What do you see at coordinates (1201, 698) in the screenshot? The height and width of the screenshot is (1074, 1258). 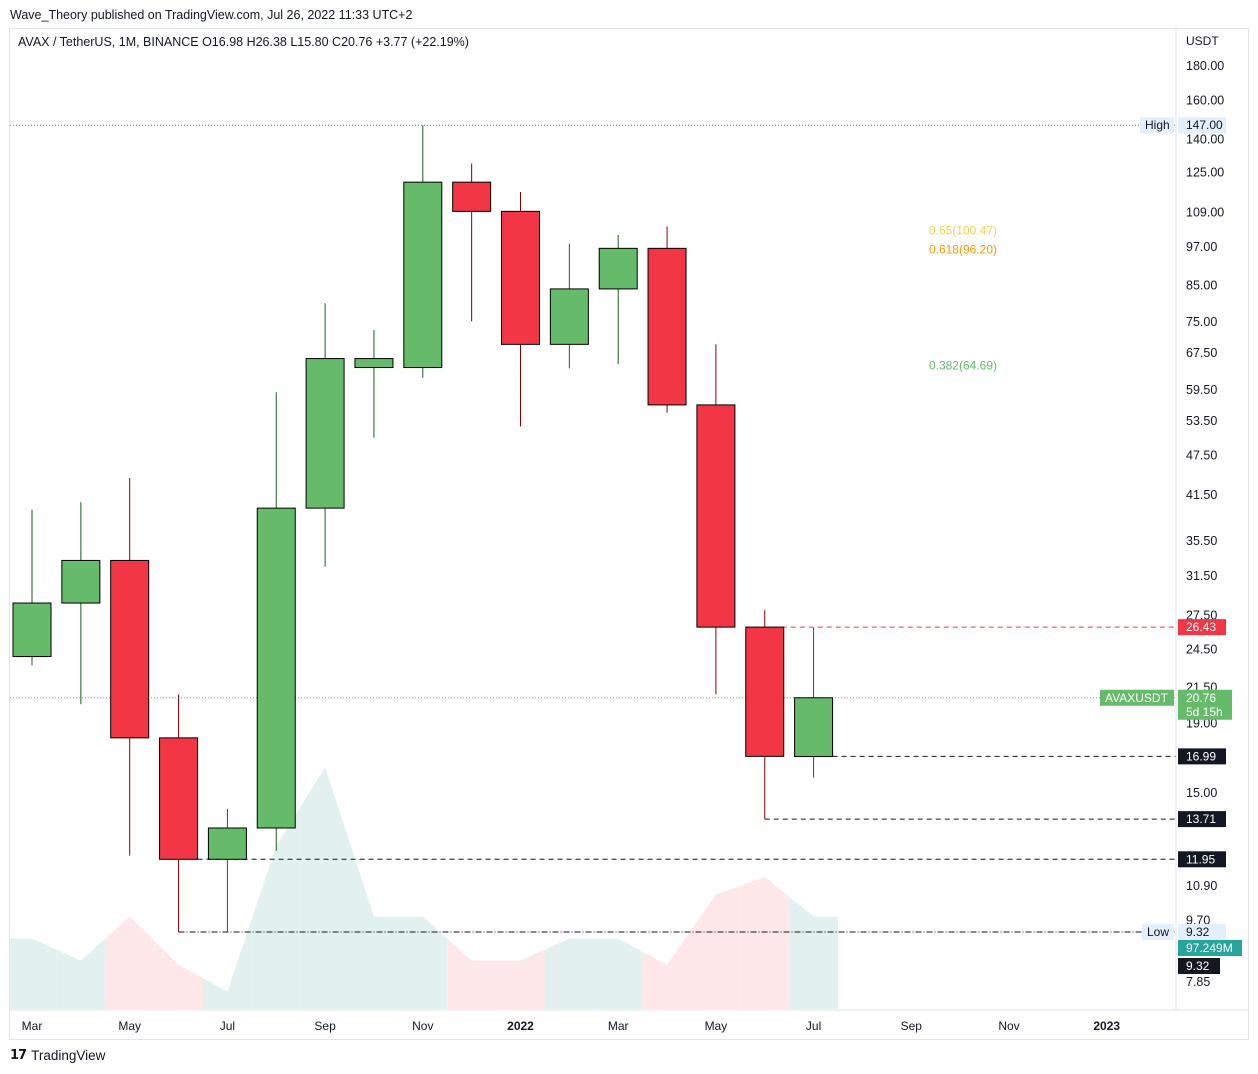 I see `last-price-badge: 20.76` at bounding box center [1201, 698].